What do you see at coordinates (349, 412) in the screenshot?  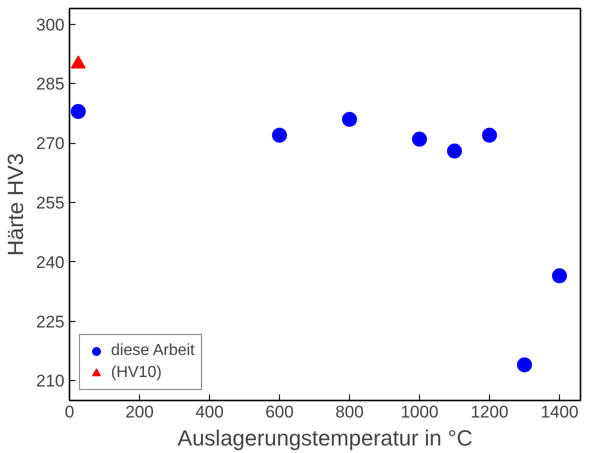 I see `x-tick-label: 800` at bounding box center [349, 412].